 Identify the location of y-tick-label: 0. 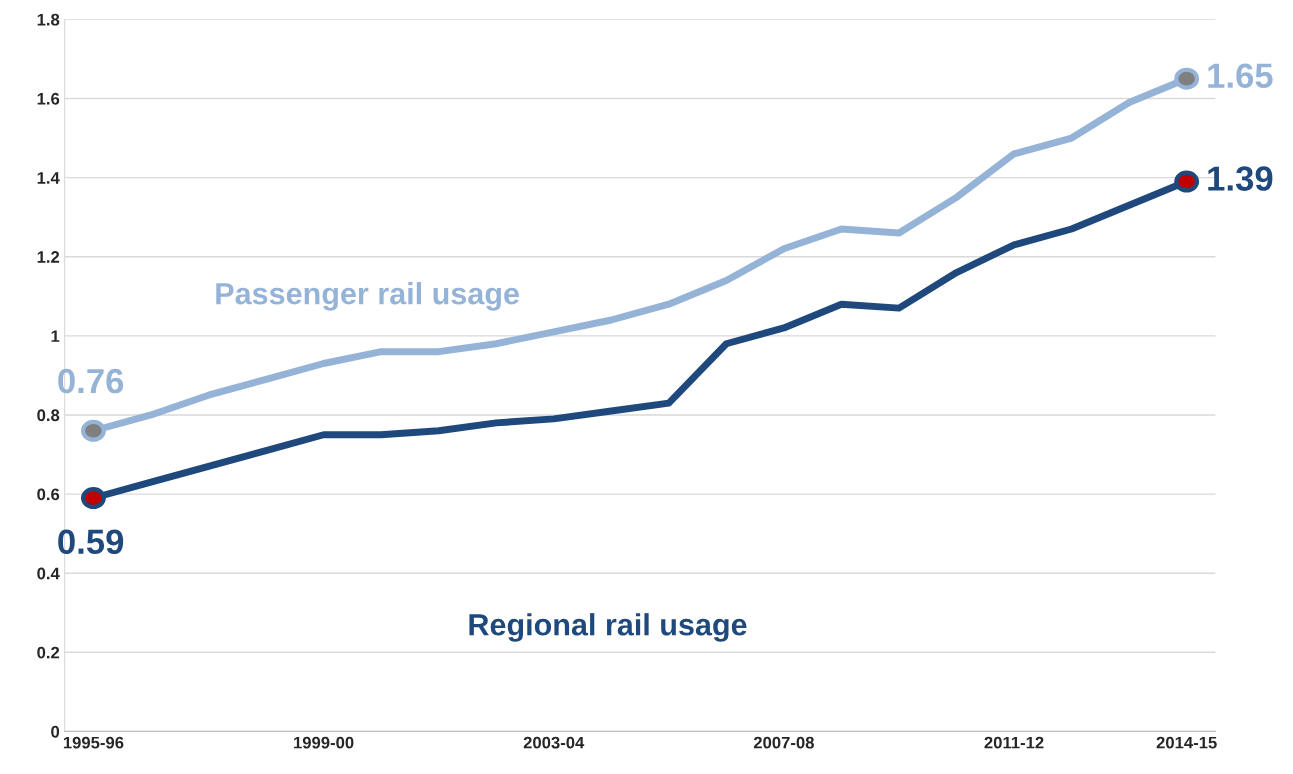
(55, 731).